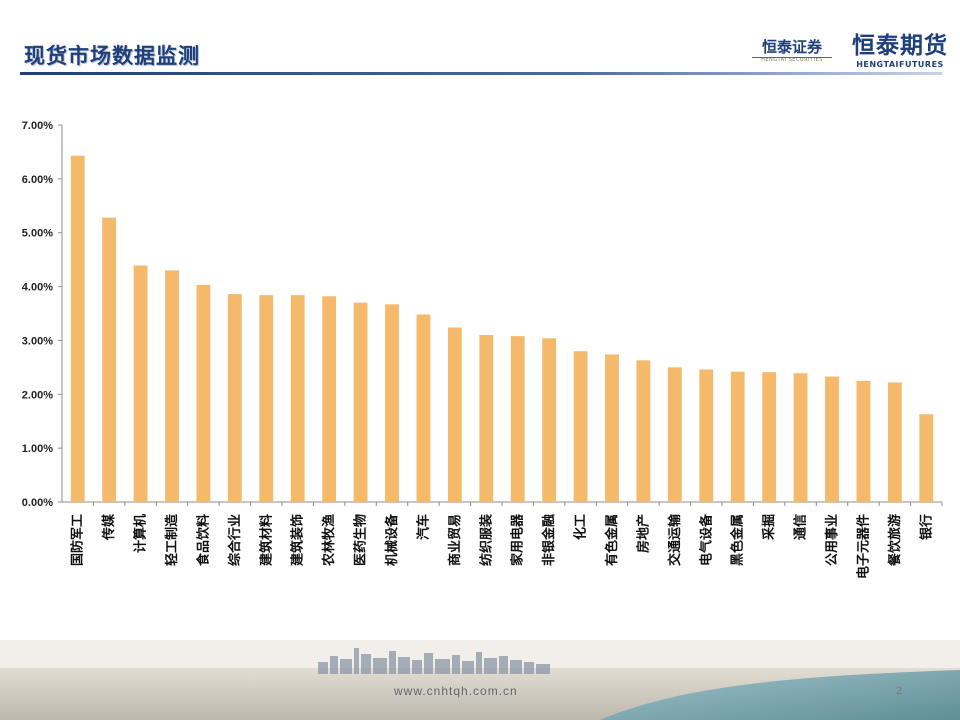 The image size is (960, 720). What do you see at coordinates (643, 533) in the screenshot?
I see `x-category-label: 房地产` at bounding box center [643, 533].